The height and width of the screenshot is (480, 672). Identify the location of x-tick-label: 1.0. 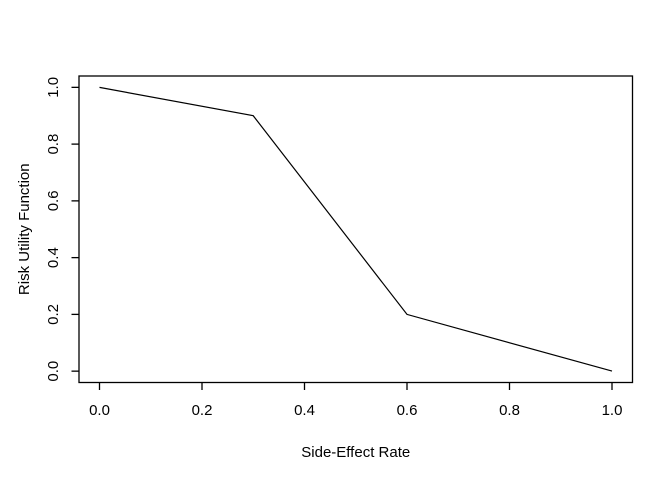
(612, 410).